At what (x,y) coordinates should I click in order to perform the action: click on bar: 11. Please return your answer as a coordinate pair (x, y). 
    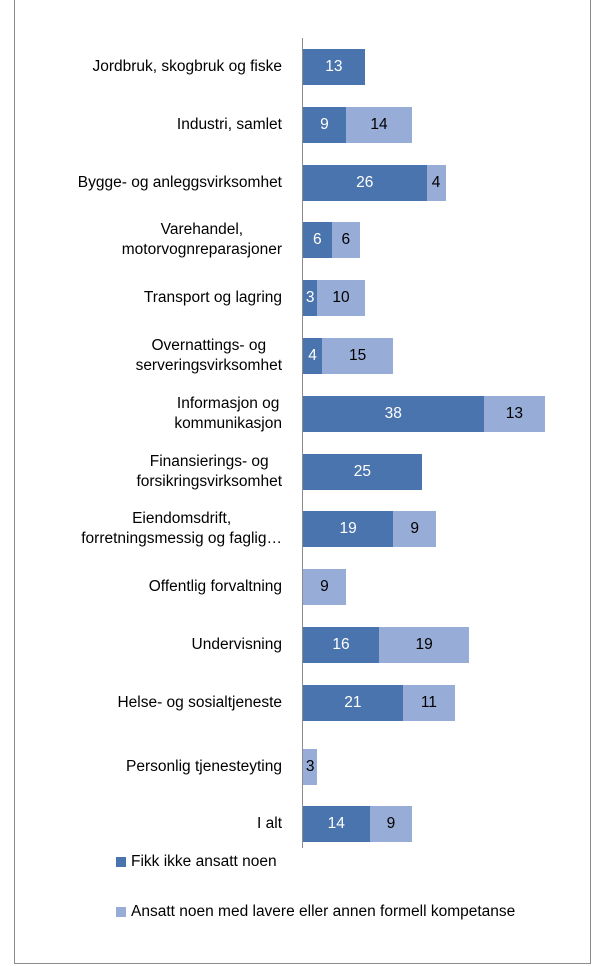
    Looking at the image, I should click on (428, 702).